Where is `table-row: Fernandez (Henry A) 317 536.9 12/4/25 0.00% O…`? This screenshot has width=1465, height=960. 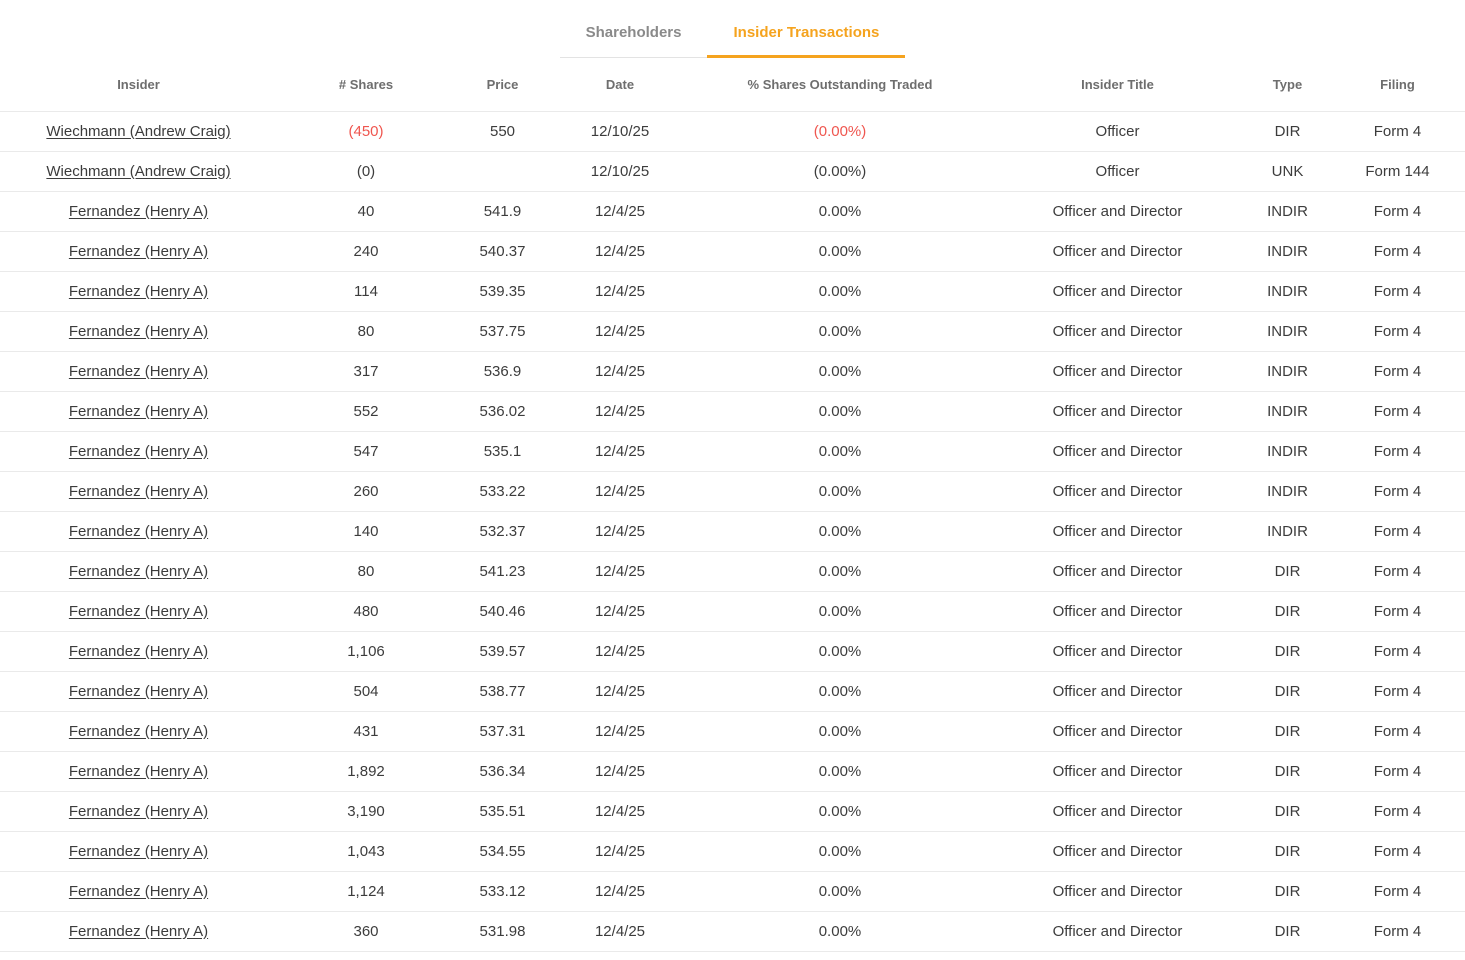
table-row: Fernandez (Henry A) 317 536.9 12/4/25 0.00% O… is located at coordinates (732, 370).